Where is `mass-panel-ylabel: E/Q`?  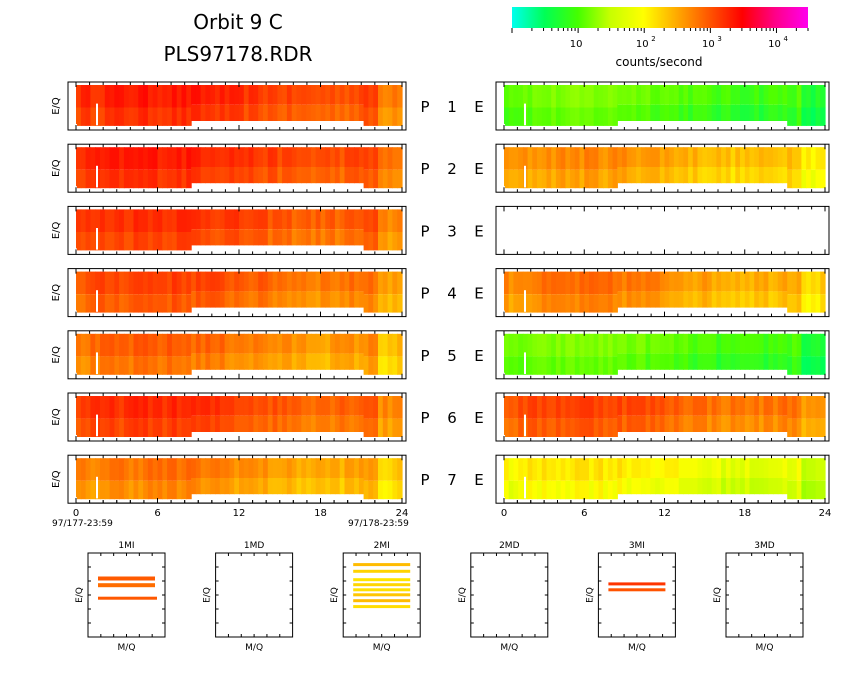
mass-panel-ylabel: E/Q is located at coordinates (335, 595).